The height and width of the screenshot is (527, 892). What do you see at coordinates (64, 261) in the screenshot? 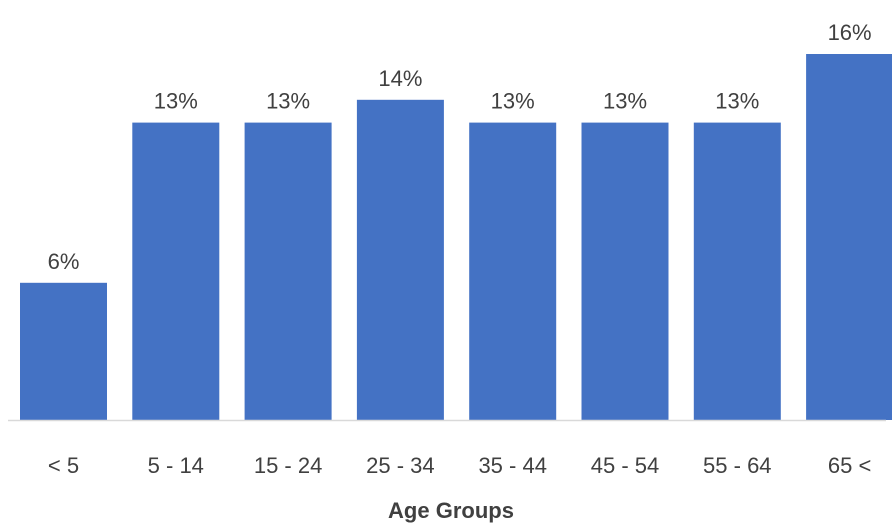
I see `data-label-0: 6%` at bounding box center [64, 261].